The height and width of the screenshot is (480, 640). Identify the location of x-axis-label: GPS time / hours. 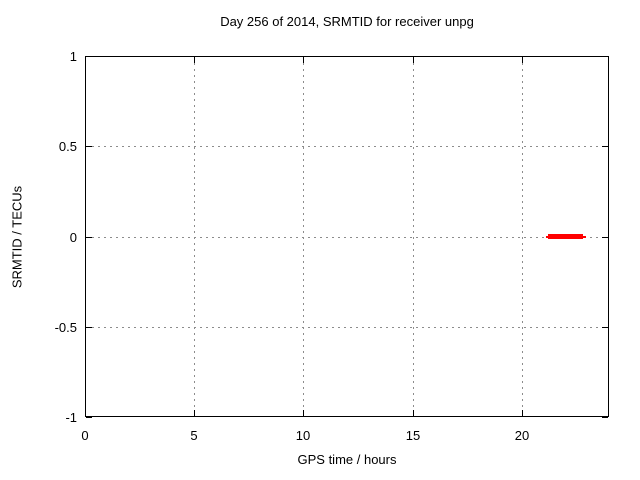
(347, 459).